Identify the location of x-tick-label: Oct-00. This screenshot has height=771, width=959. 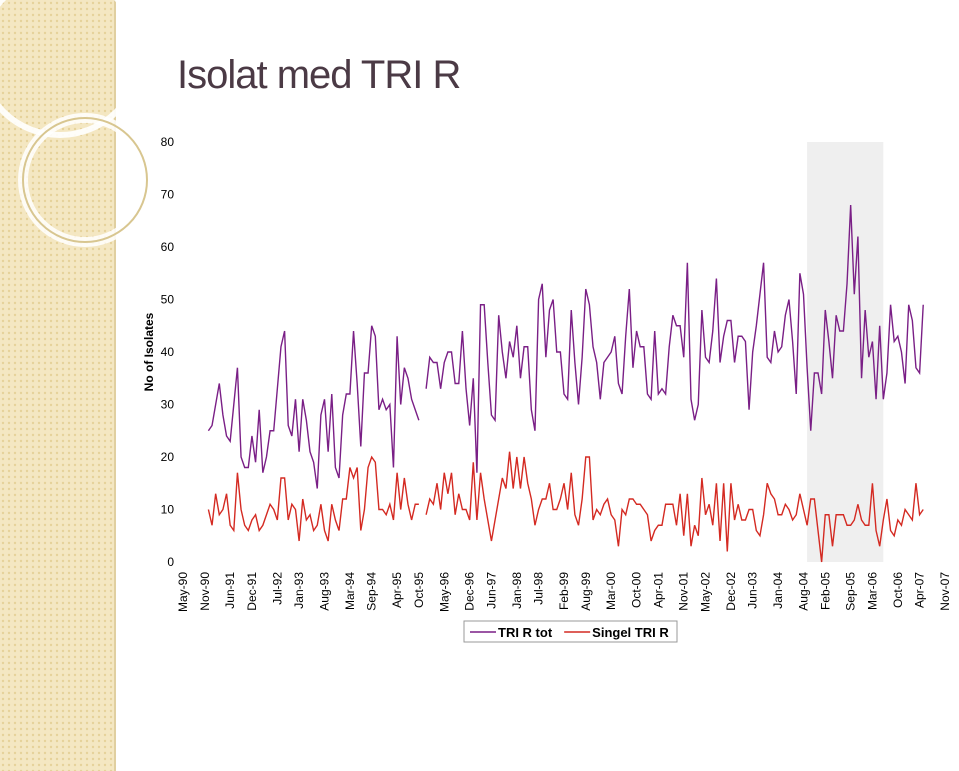
(637, 590).